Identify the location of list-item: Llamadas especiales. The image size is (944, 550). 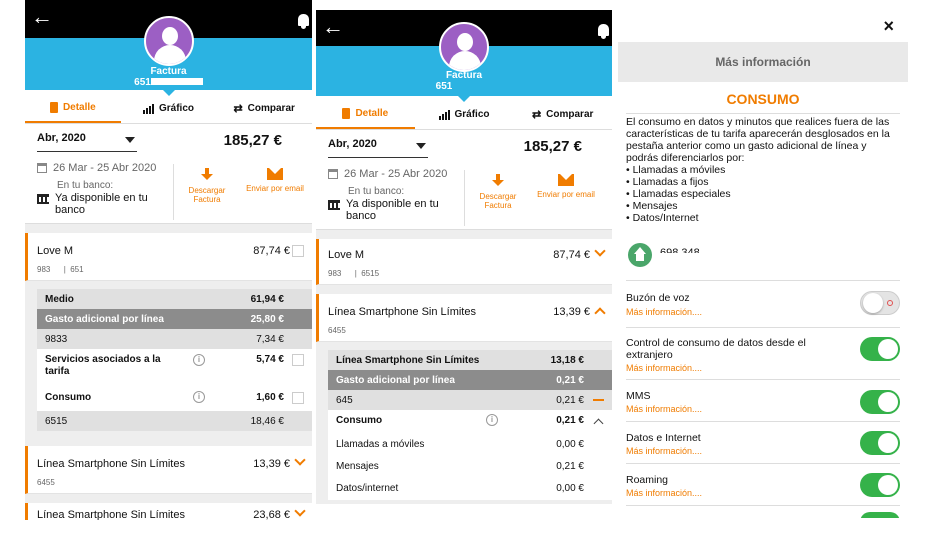
(763, 194).